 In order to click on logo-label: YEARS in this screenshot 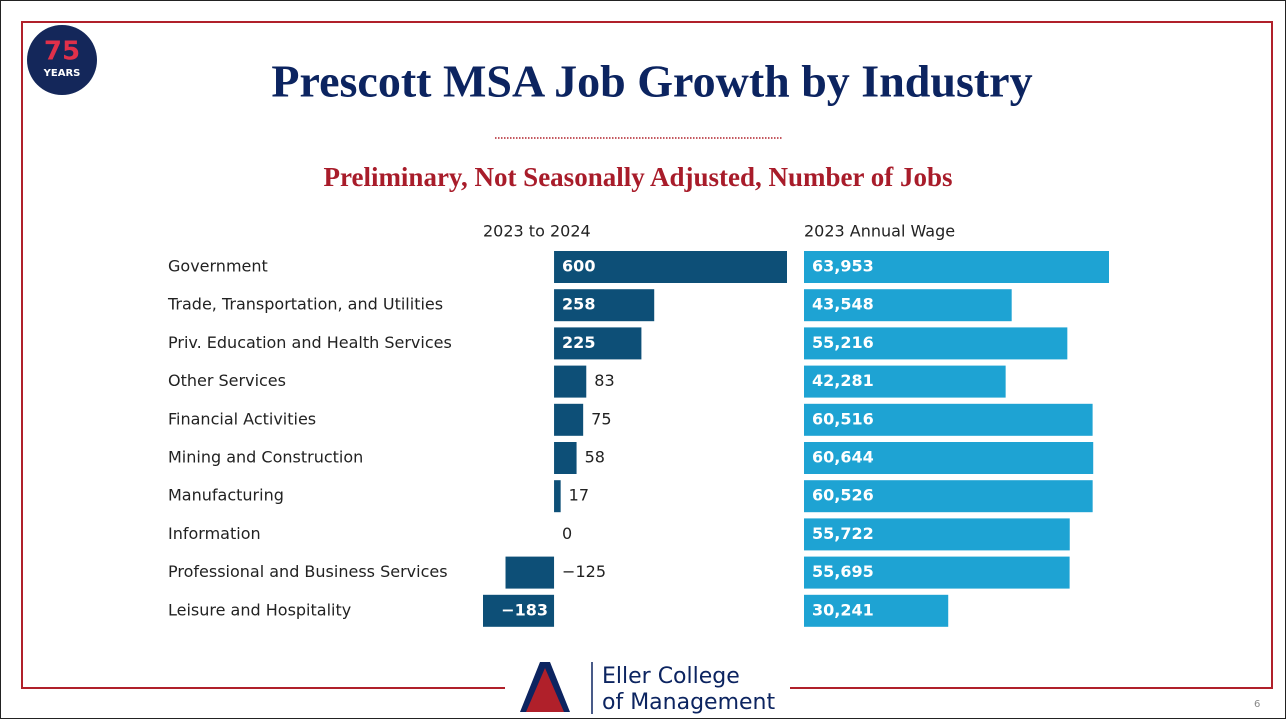, I will do `click(62, 73)`.